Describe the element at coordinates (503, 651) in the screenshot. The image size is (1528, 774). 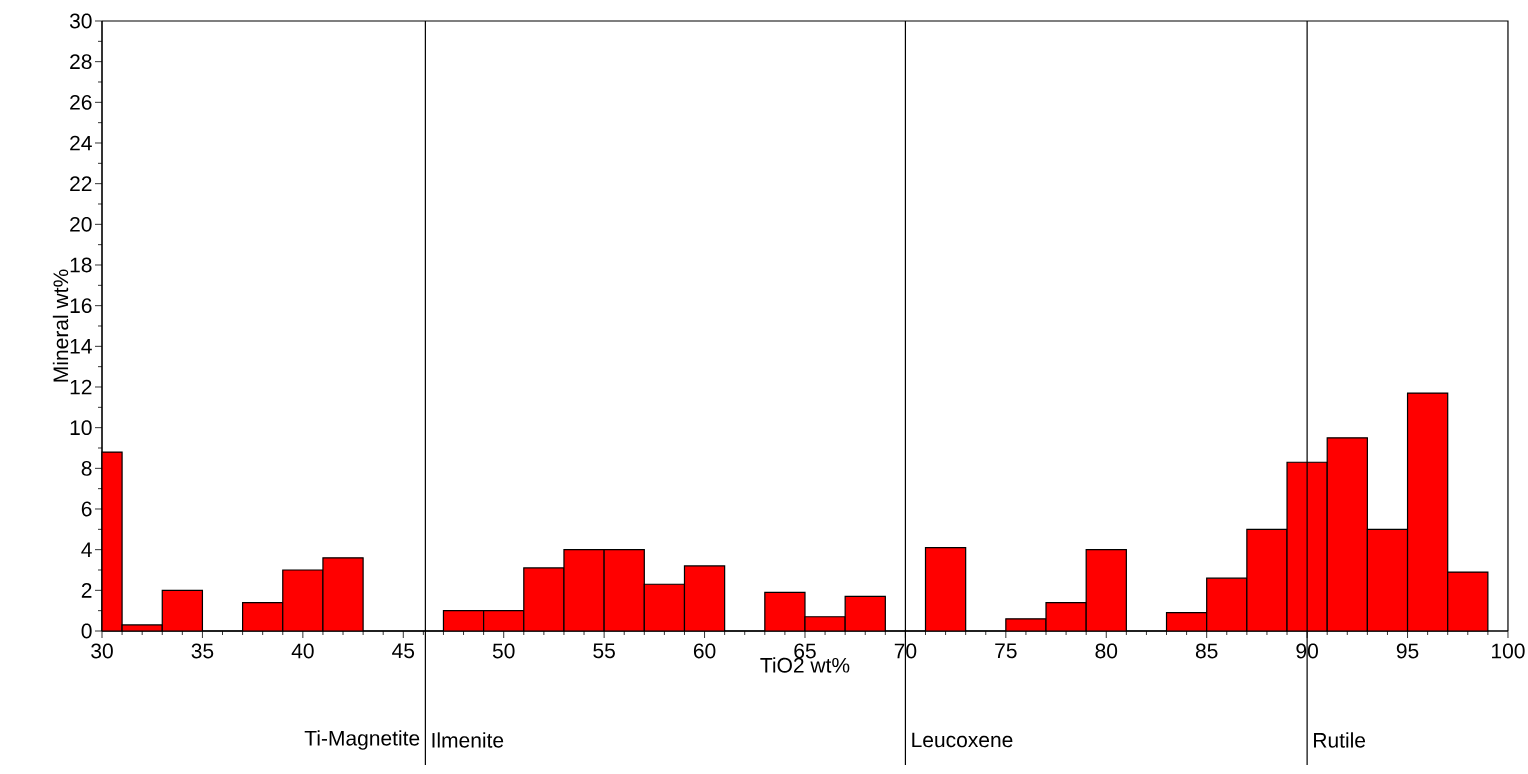
I see `x-tick-label: 50` at that location.